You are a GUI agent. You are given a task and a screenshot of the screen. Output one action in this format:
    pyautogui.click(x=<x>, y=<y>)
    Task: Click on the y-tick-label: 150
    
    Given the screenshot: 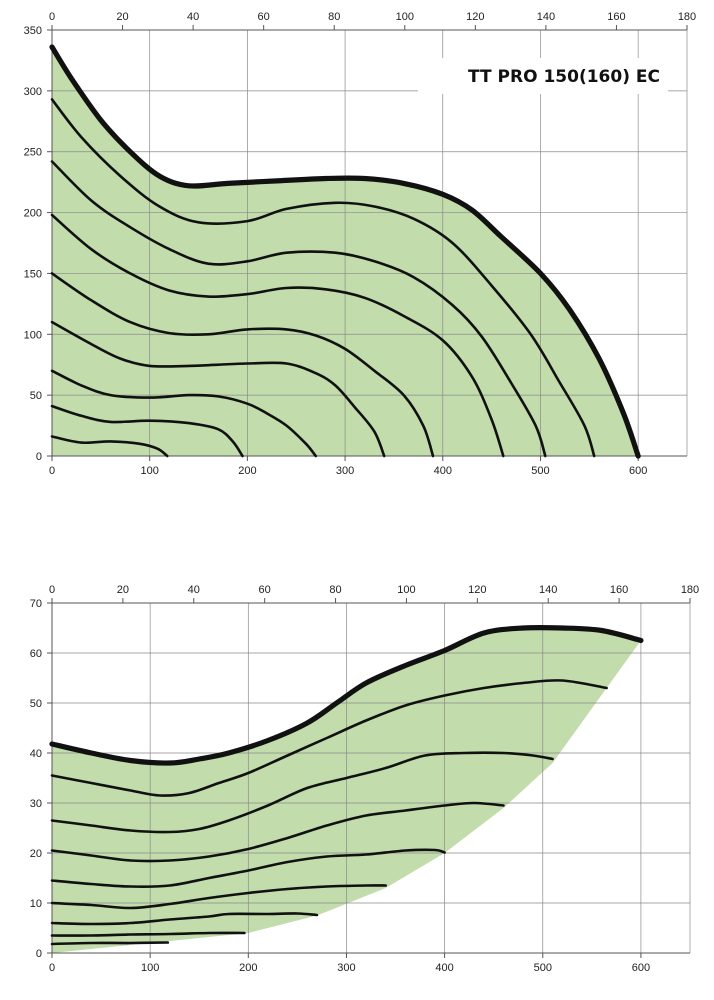 What is the action you would take?
    pyautogui.click(x=33, y=274)
    